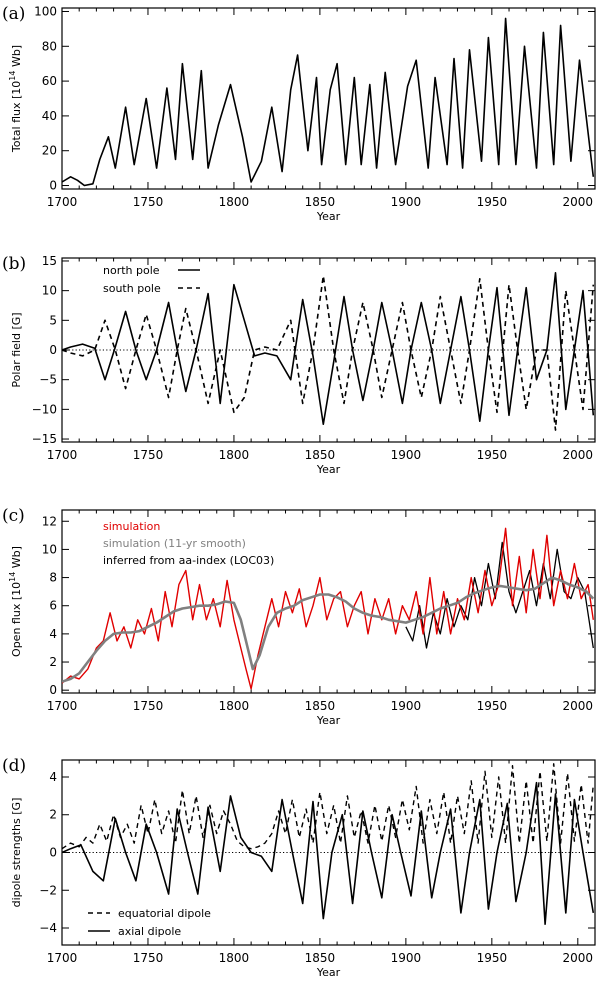 The width and height of the screenshot is (600, 983). What do you see at coordinates (149, 931) in the screenshot?
I see `legend-label: axial dipole` at bounding box center [149, 931].